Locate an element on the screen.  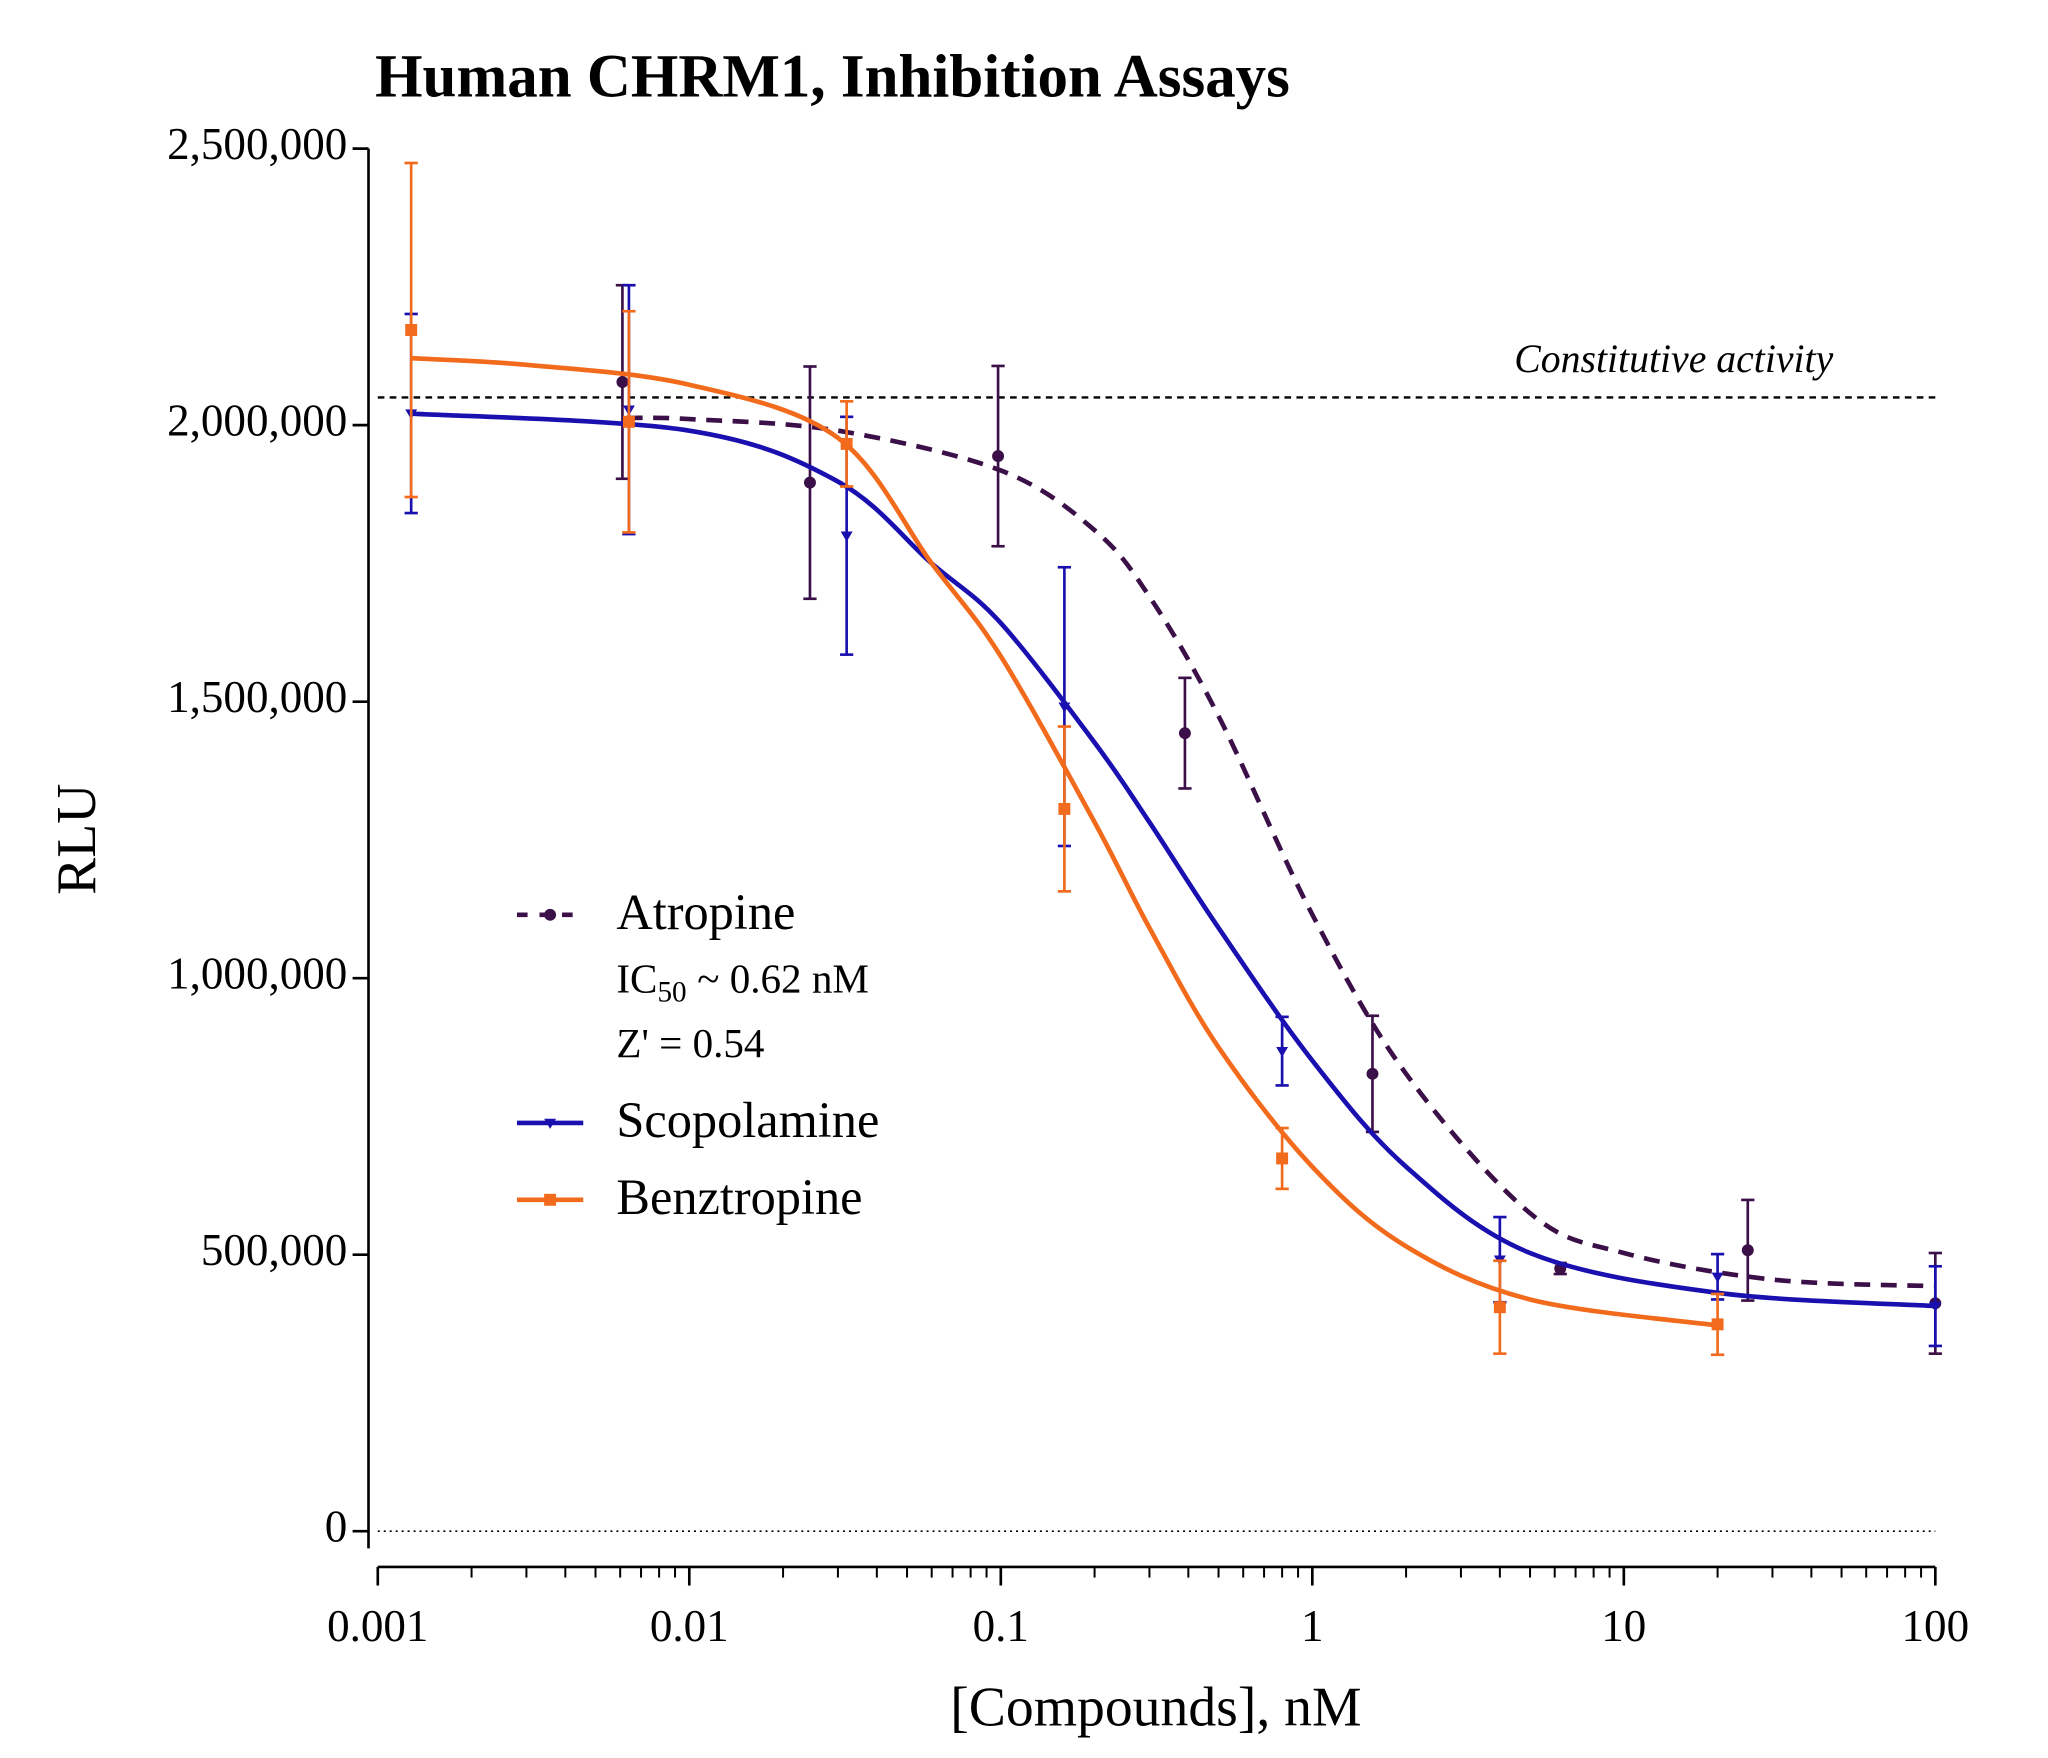
legend-note-part: 50 is located at coordinates (671, 992).